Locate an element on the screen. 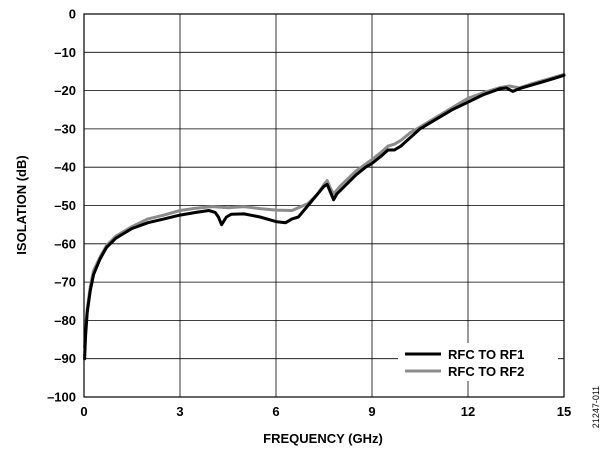  y-tick-label: –60 is located at coordinates (65, 243).